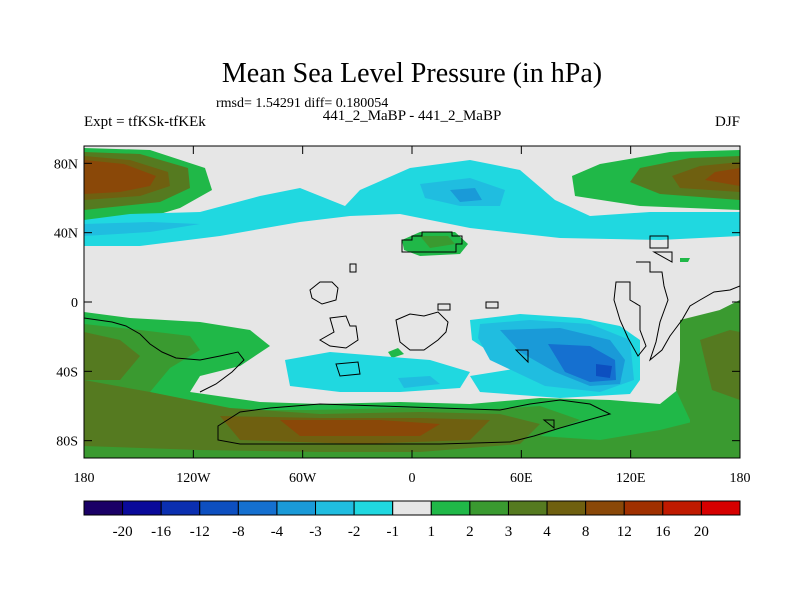 The height and width of the screenshot is (600, 800). What do you see at coordinates (67, 442) in the screenshot?
I see `y-tick-label: 80S` at bounding box center [67, 442].